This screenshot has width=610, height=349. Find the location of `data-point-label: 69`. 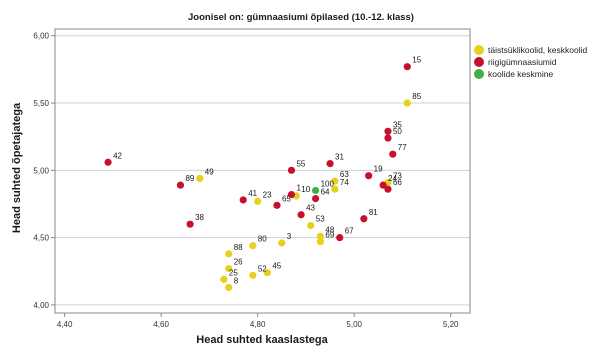

data-point-label: 69 is located at coordinates (329, 235).